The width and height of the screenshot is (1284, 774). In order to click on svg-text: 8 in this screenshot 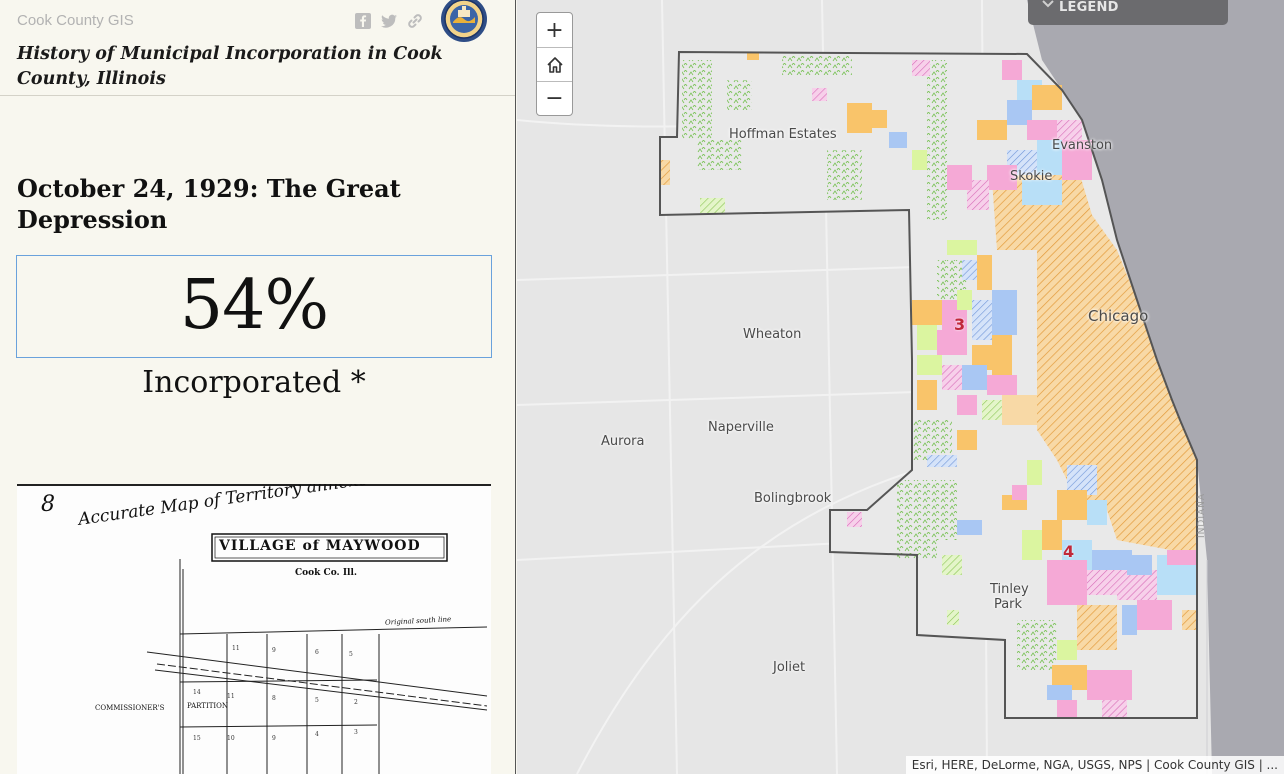, I will do `click(274, 698)`.